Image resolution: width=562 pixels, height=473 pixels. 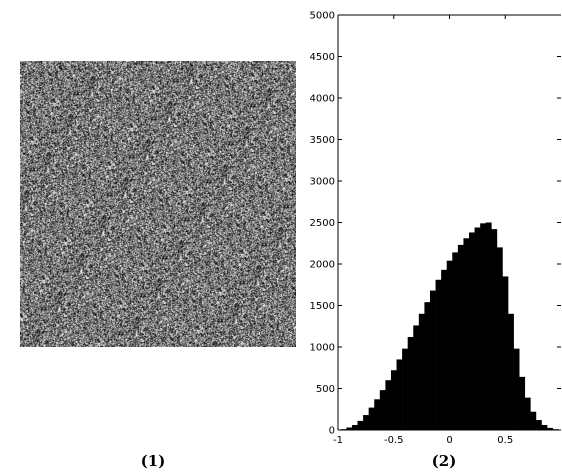 I want to click on y-tick-label: 2000, so click(x=322, y=265).